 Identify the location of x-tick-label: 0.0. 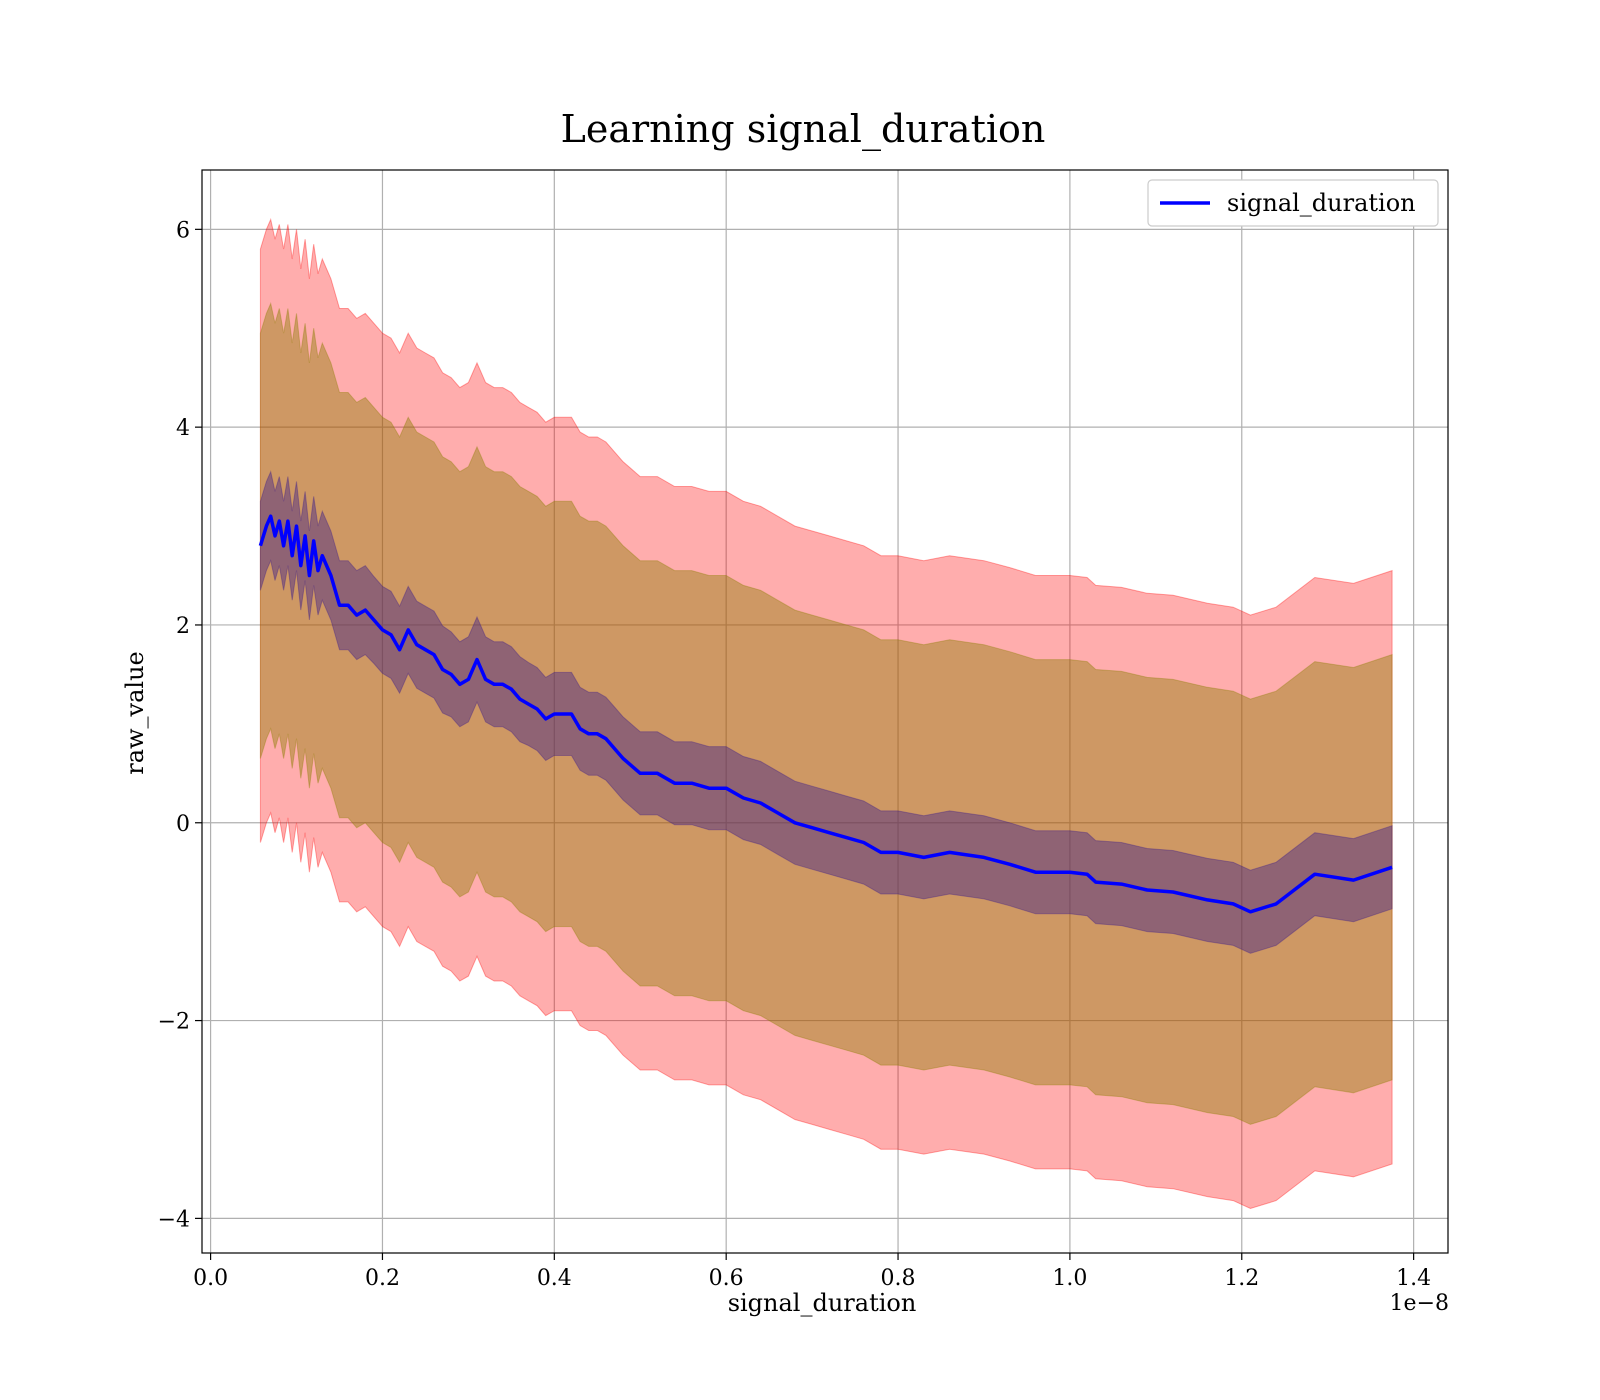
(210, 1278).